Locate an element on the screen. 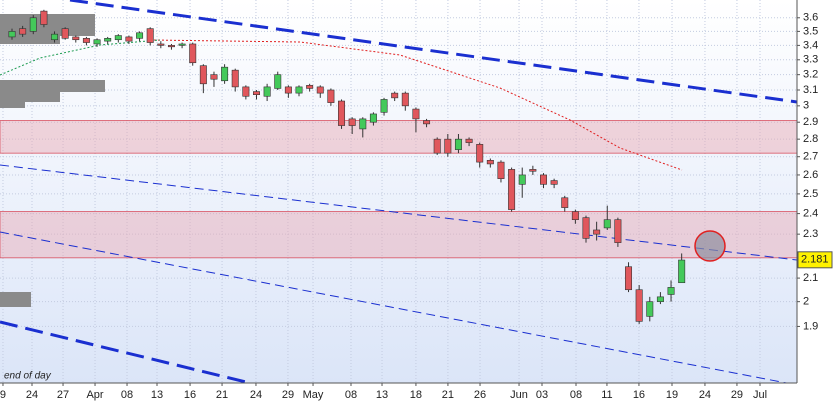 The image size is (838, 408). y-tick-label: 3.1 is located at coordinates (810, 90).